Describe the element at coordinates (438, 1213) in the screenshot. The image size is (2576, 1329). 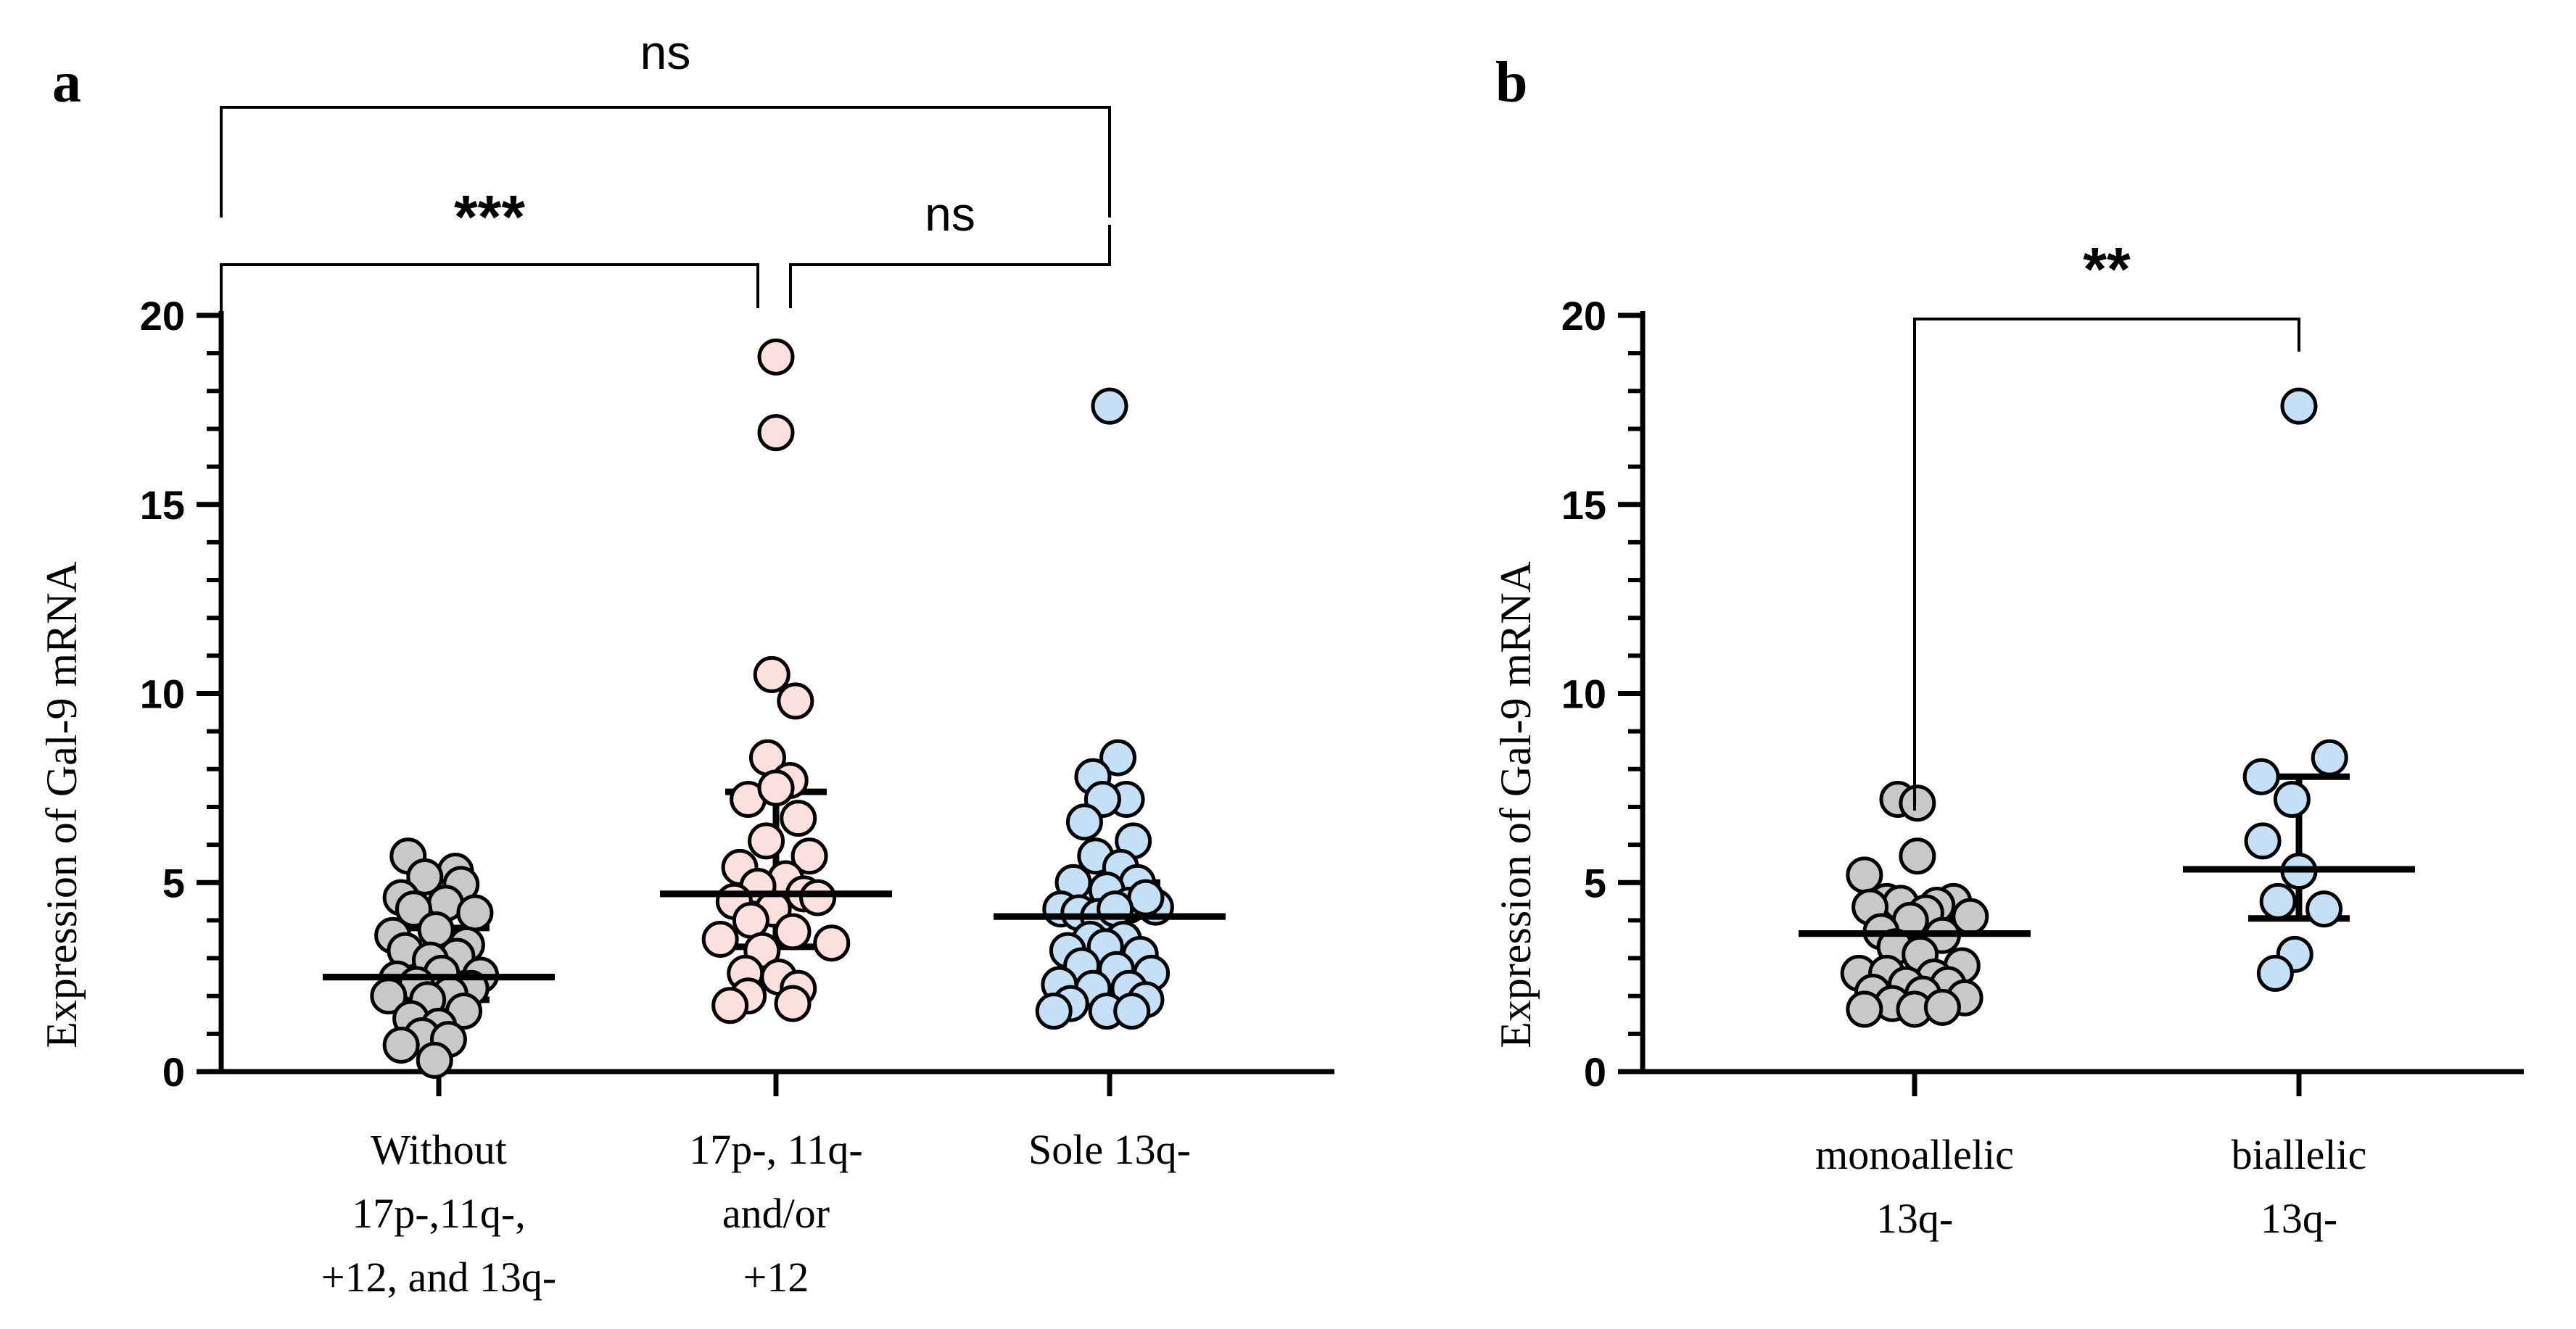
I see `category-label: 17p-,11q-,` at that location.